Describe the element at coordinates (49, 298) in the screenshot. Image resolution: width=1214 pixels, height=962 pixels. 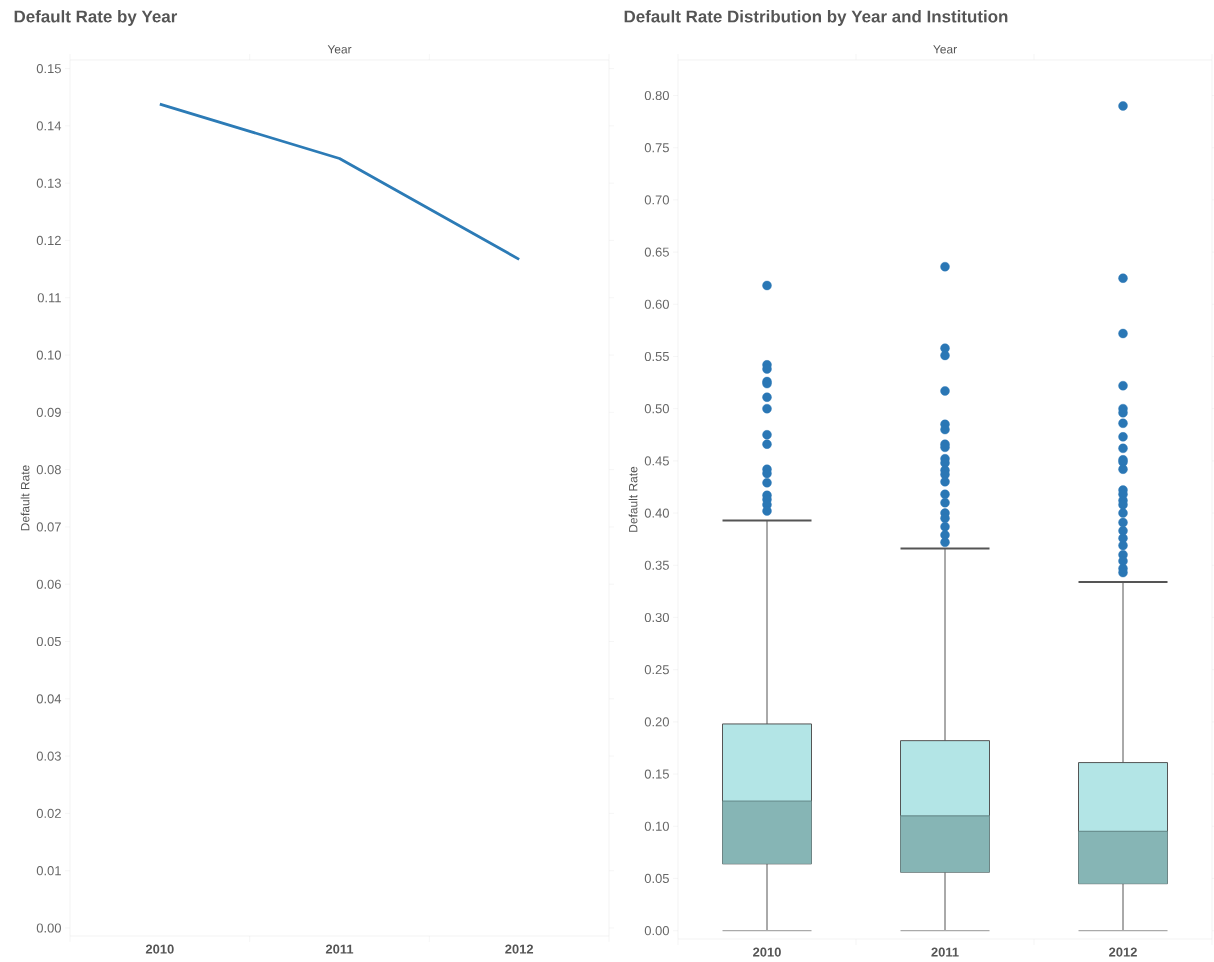
I see `y-tick-label: 0.11` at that location.